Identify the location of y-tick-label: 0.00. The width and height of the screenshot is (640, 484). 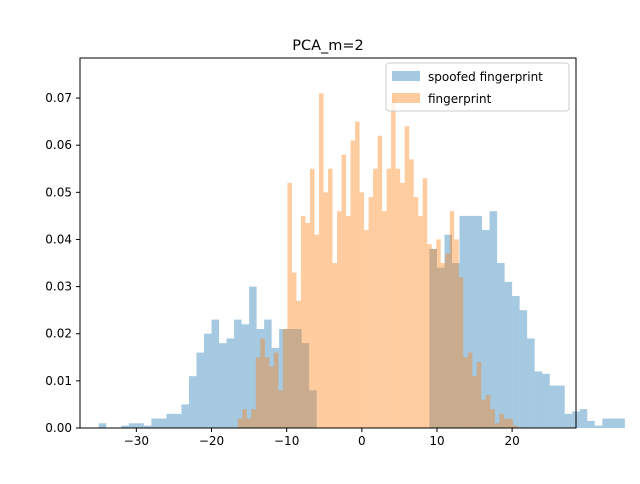
(58, 428).